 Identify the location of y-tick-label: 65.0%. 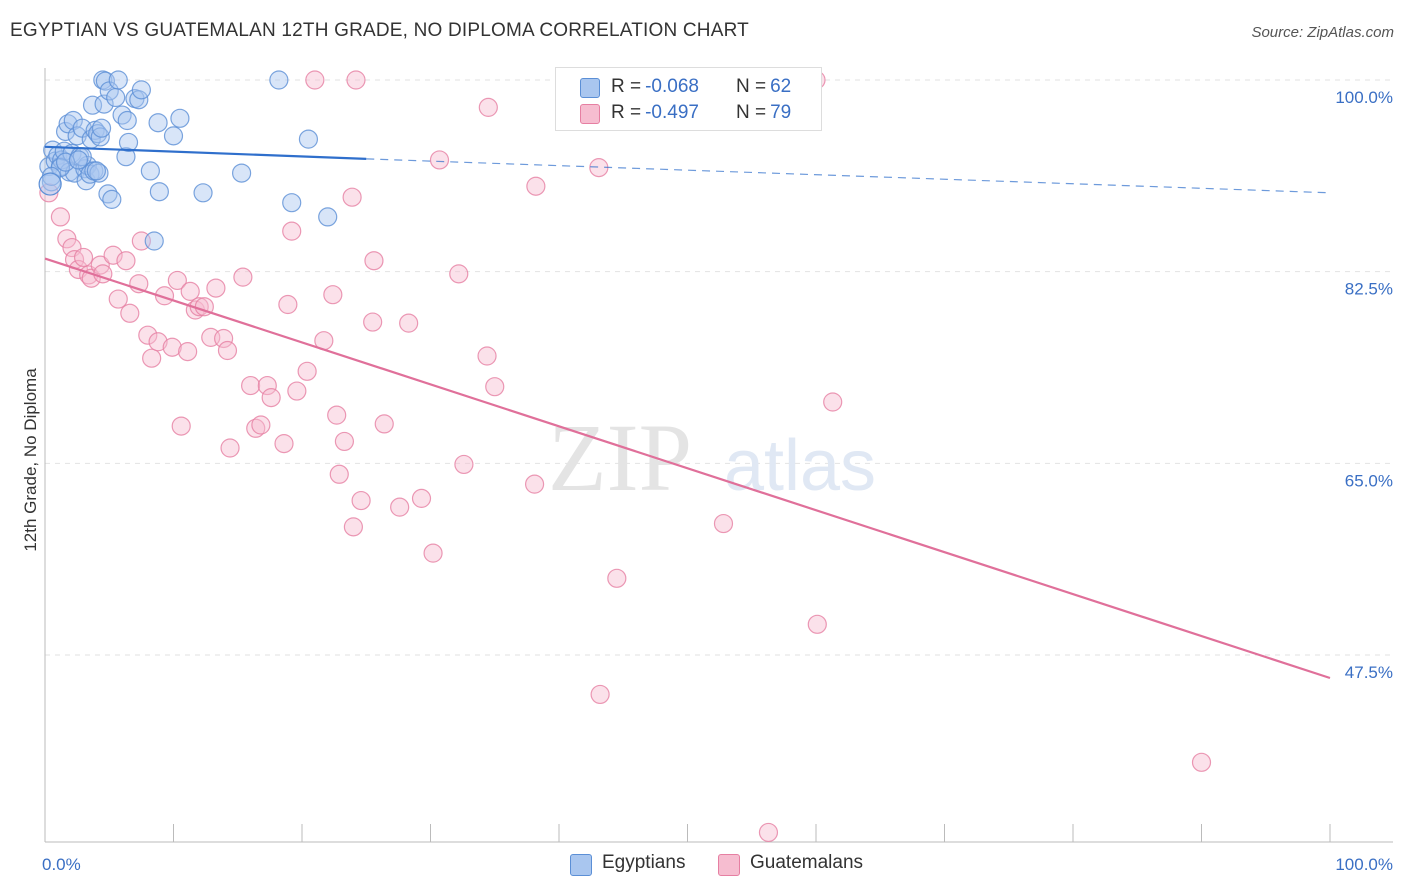
(1369, 480).